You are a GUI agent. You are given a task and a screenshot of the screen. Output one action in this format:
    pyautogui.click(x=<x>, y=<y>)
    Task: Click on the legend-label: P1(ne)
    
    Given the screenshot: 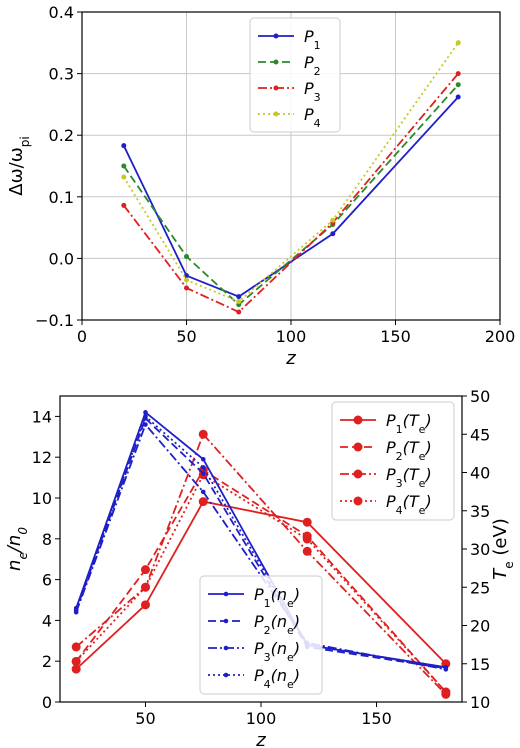 What is the action you would take?
    pyautogui.click(x=277, y=597)
    